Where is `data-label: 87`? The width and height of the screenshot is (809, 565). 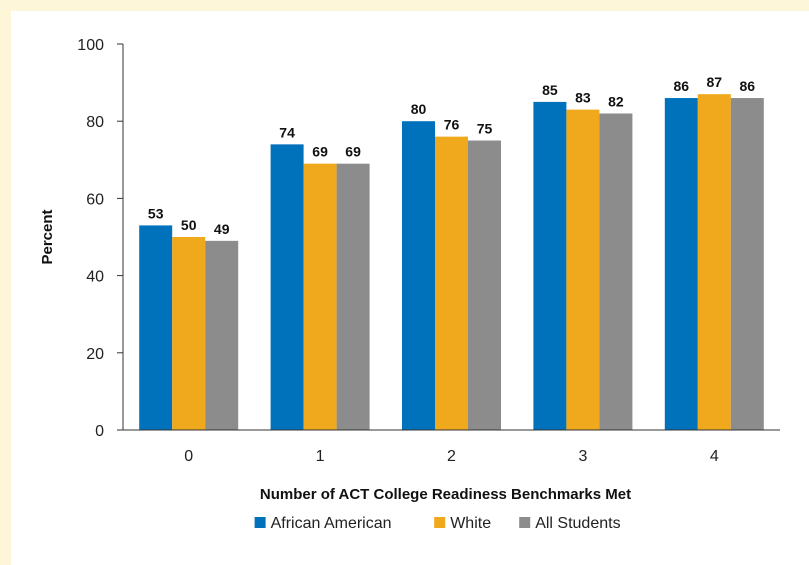 data-label: 87 is located at coordinates (715, 82).